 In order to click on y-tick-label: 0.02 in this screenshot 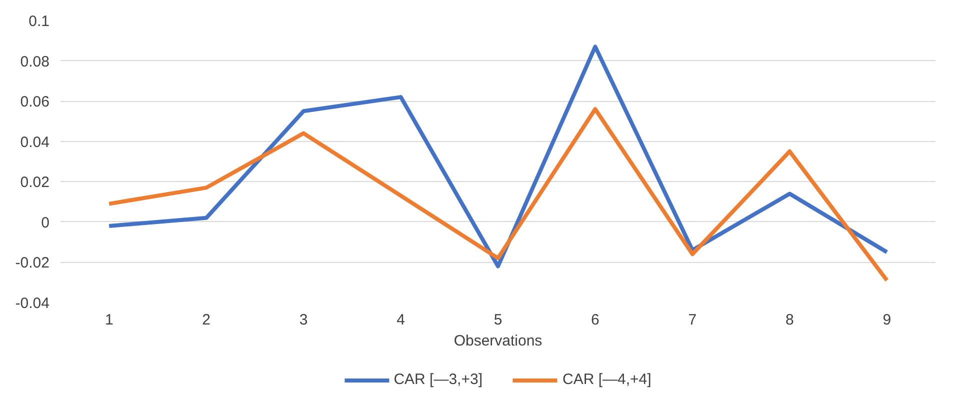, I will do `click(35, 183)`.